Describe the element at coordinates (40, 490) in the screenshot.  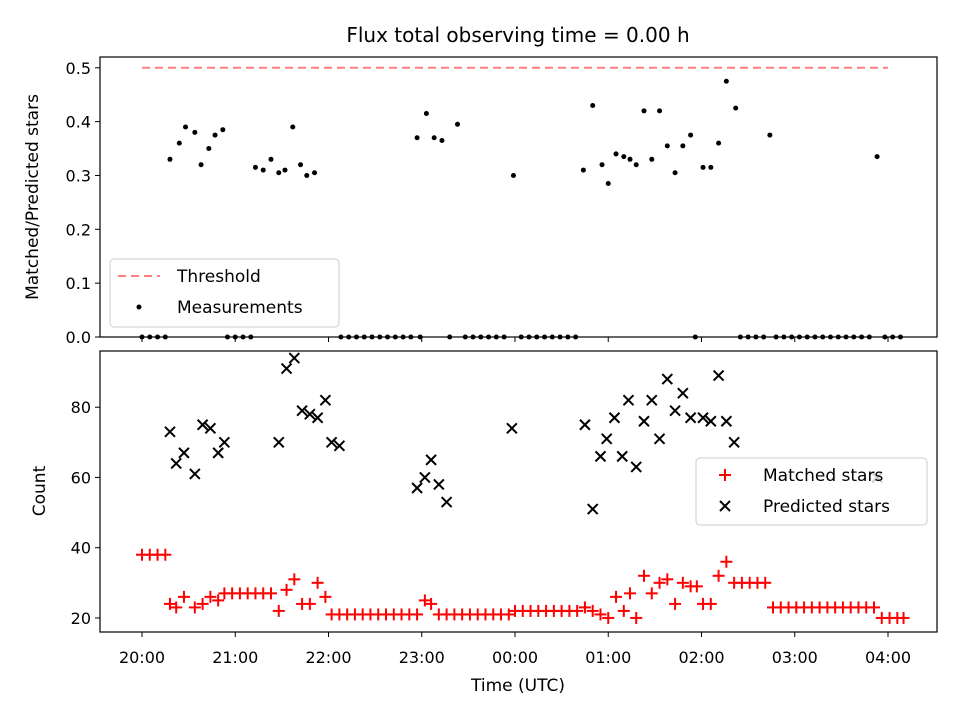
I see `bottom-y-axis-label: Count` at that location.